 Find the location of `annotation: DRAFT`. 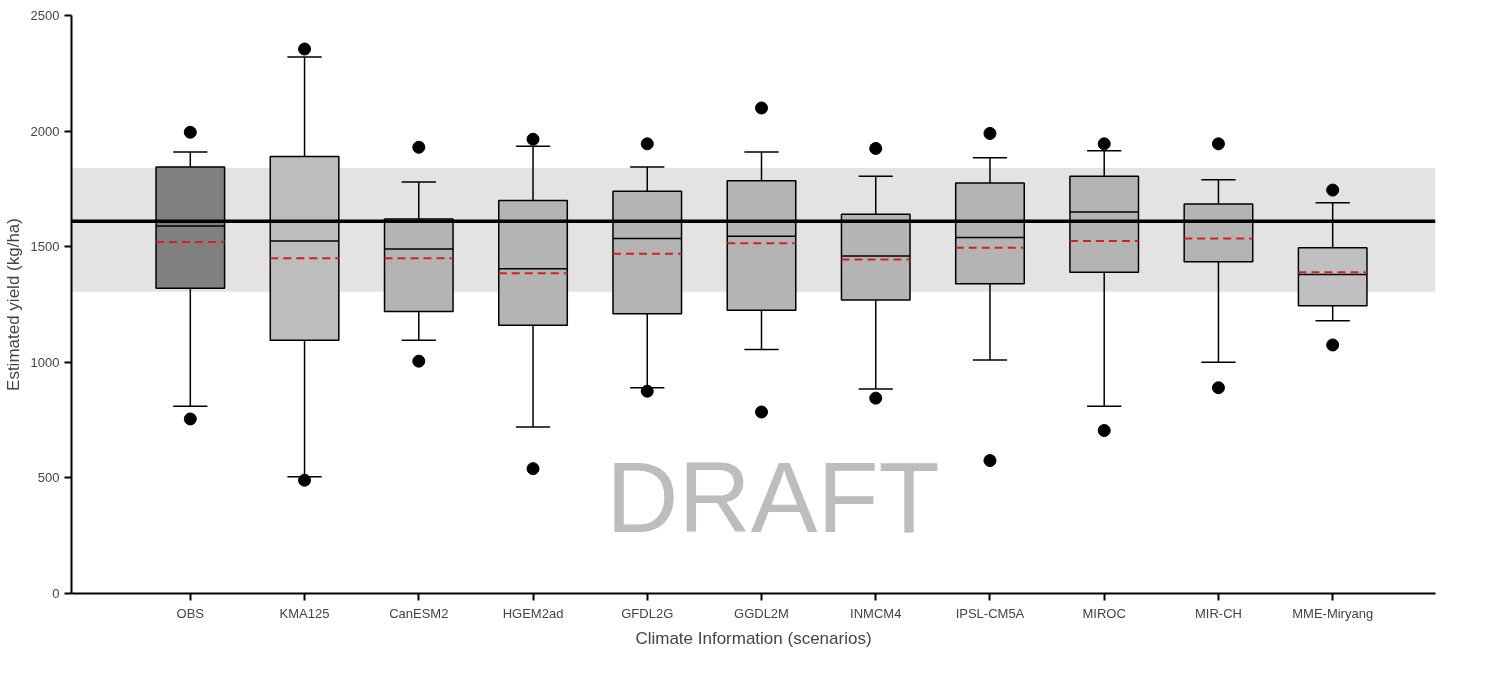

annotation: DRAFT is located at coordinates (773, 497).